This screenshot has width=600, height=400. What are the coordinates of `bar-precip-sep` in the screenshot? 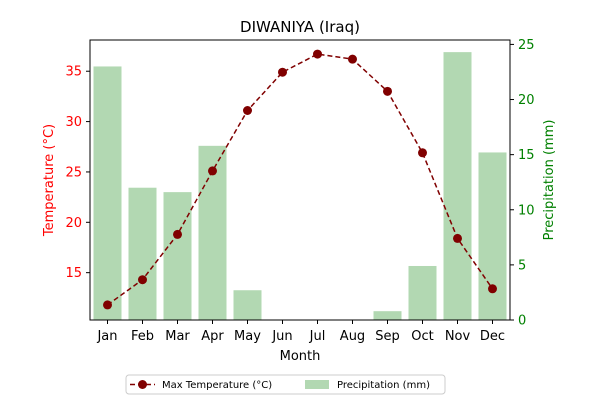 It's located at (387, 315).